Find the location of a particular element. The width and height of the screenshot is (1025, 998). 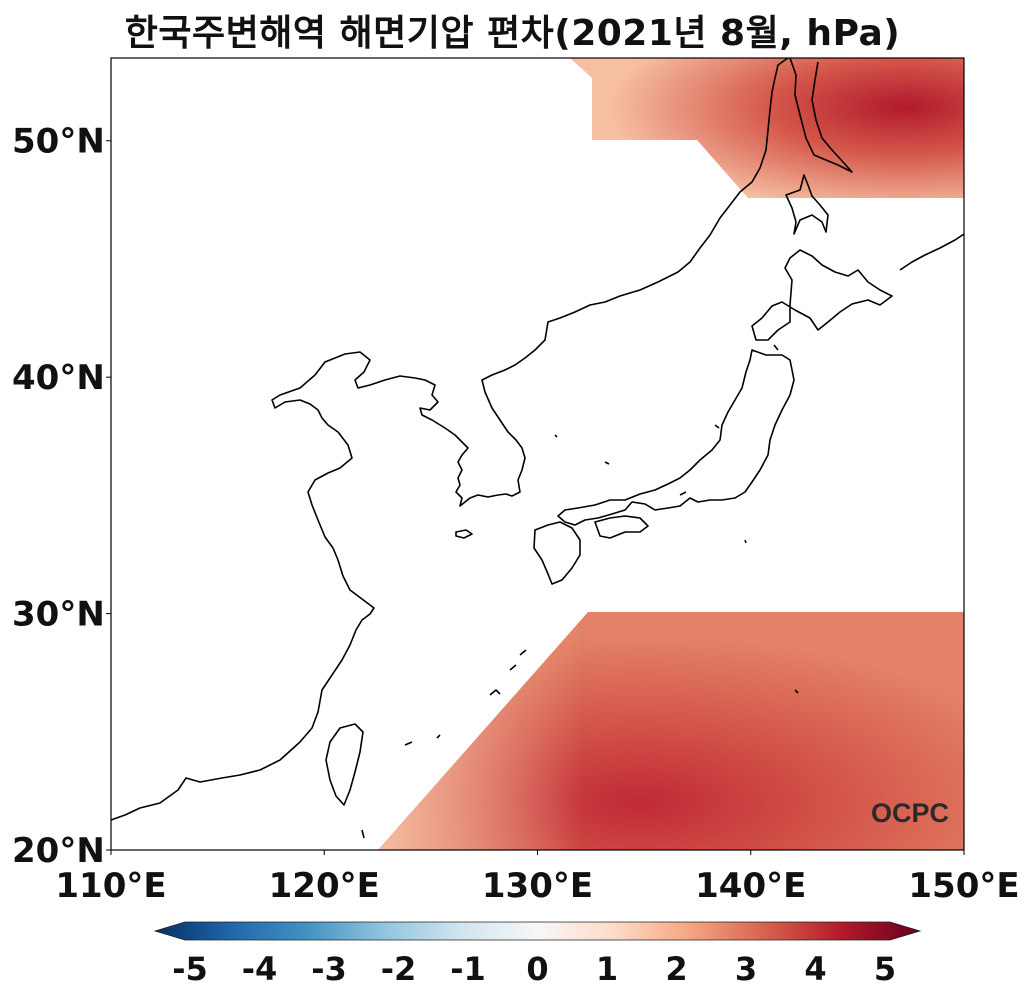

colorbar-tick-label: 4 is located at coordinates (815, 969).